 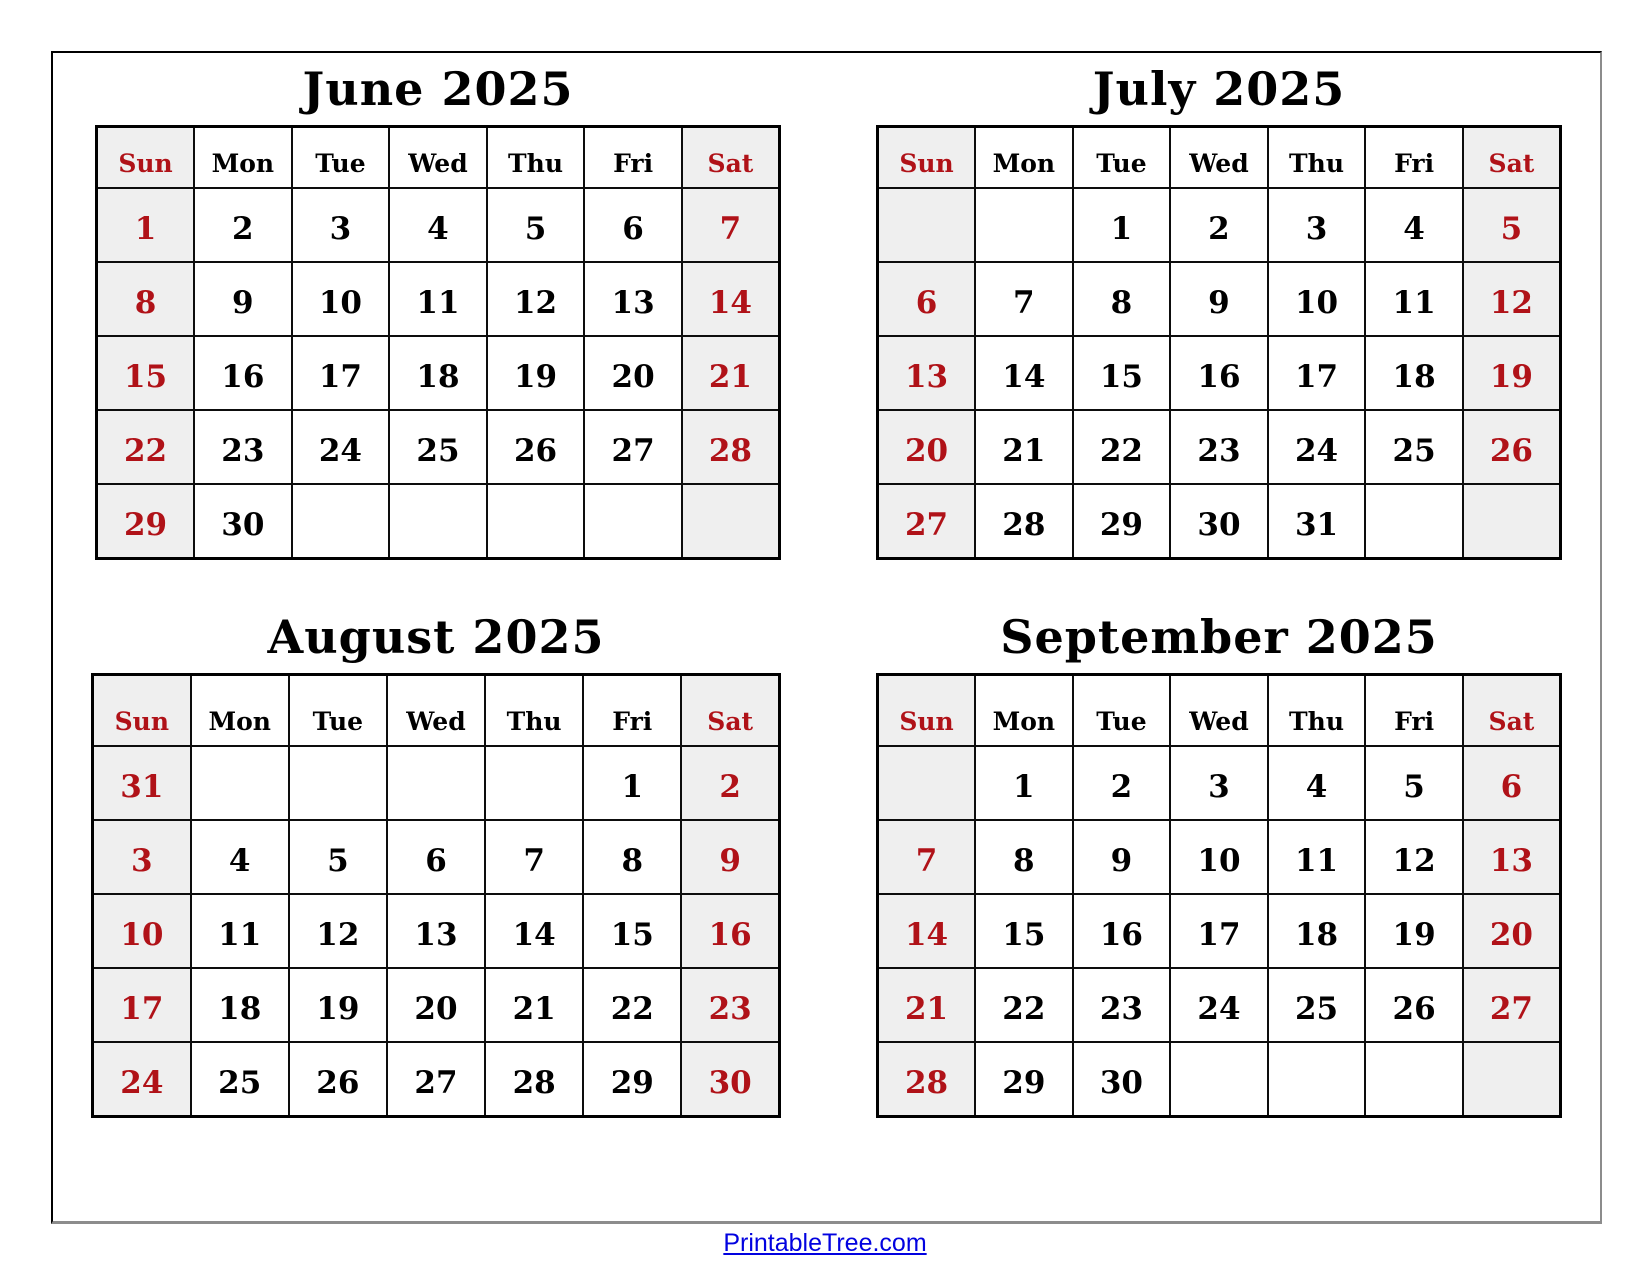 I want to click on day-cell-september-30: 30, so click(x=1121, y=1079).